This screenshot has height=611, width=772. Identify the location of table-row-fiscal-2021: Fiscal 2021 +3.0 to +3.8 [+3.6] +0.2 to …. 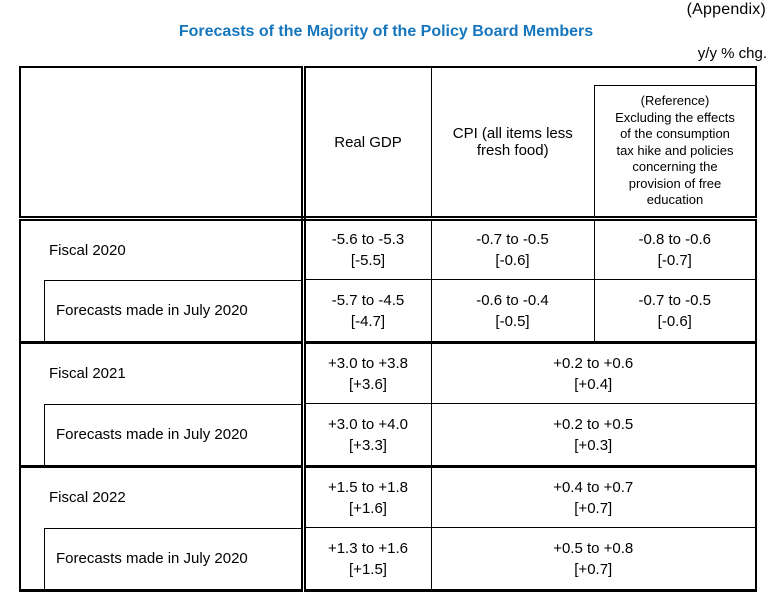
(388, 373).